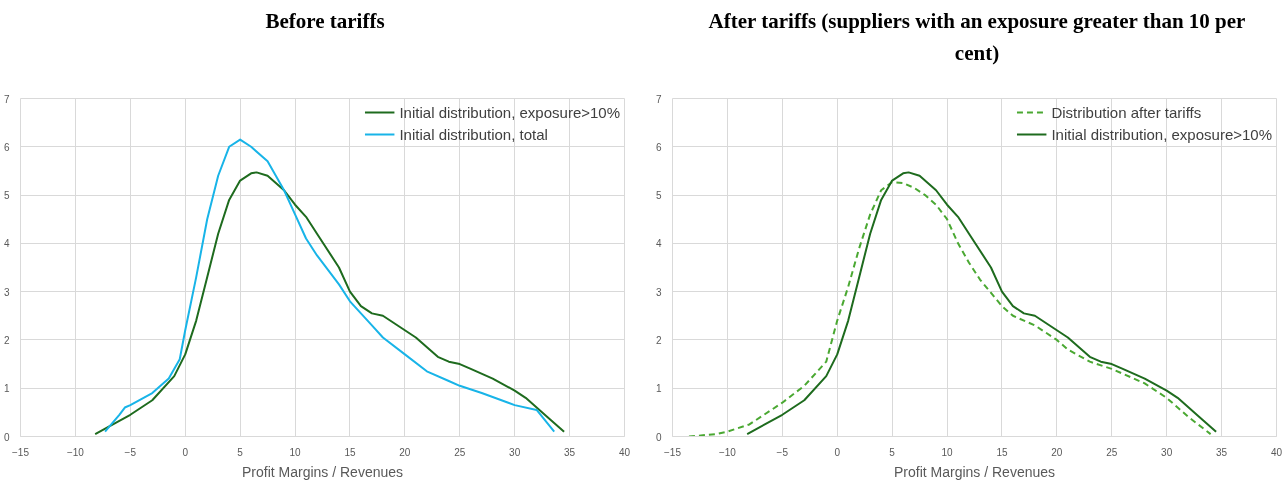 Image resolution: width=1285 pixels, height=482 pixels. Describe the element at coordinates (1126, 112) in the screenshot. I see `legend-label: Distribution after tariffs` at that location.